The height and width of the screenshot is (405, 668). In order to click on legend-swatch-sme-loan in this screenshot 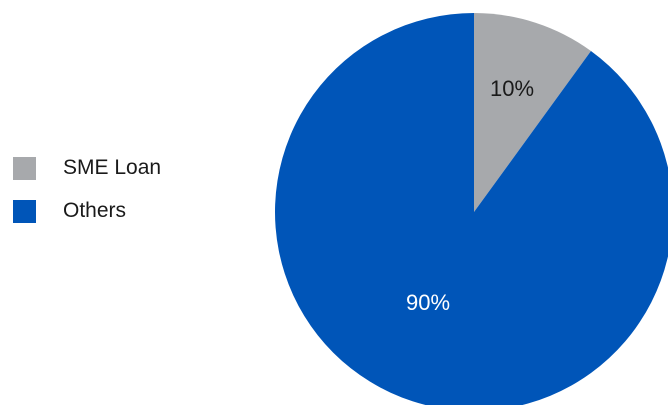, I will do `click(24, 168)`.